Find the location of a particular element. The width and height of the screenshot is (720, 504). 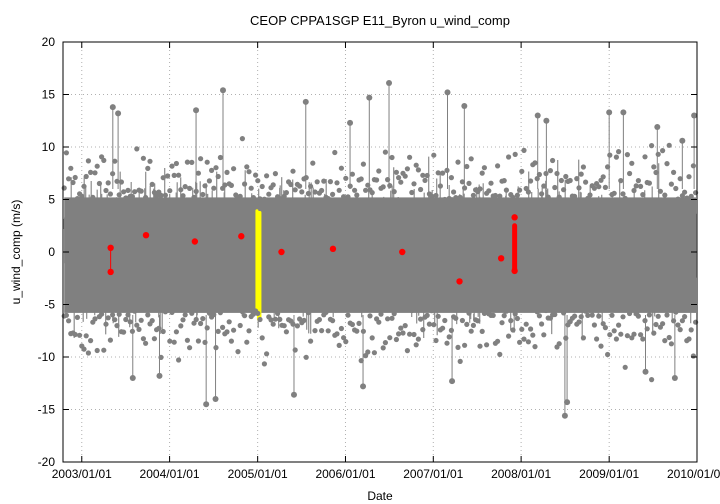

x-tick-label: 2004/01/01 is located at coordinates (170, 474).